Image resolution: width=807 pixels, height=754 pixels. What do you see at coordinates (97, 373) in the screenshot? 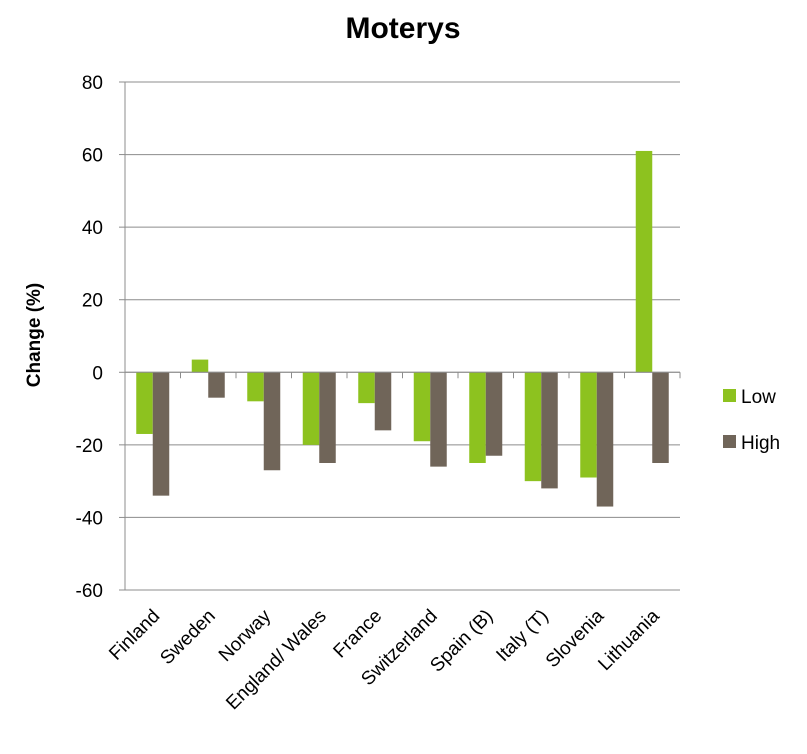
I see `y-tick-label: 0` at bounding box center [97, 373].